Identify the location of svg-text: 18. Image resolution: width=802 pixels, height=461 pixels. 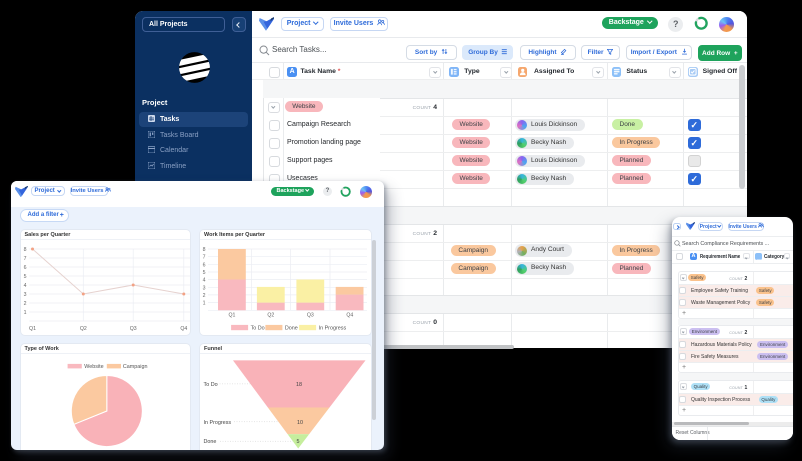
(299, 384).